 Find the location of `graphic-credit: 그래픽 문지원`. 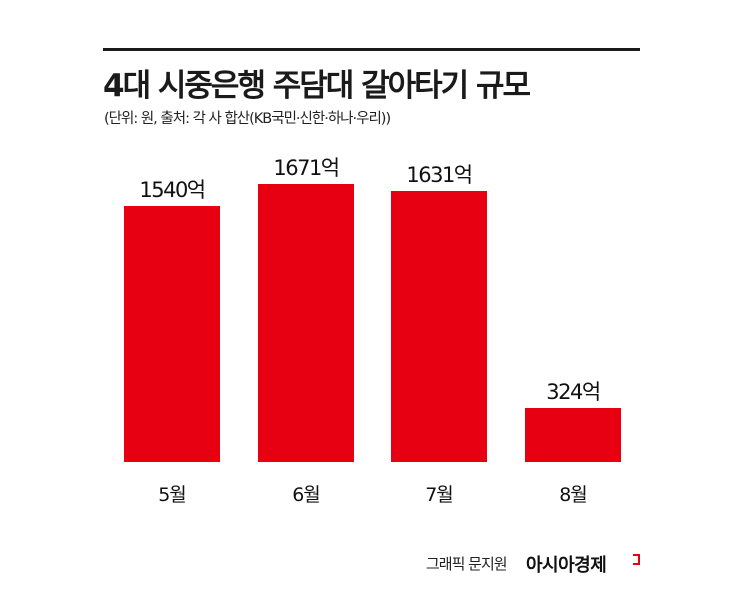

graphic-credit: 그래픽 문지원 is located at coordinates (467, 564).